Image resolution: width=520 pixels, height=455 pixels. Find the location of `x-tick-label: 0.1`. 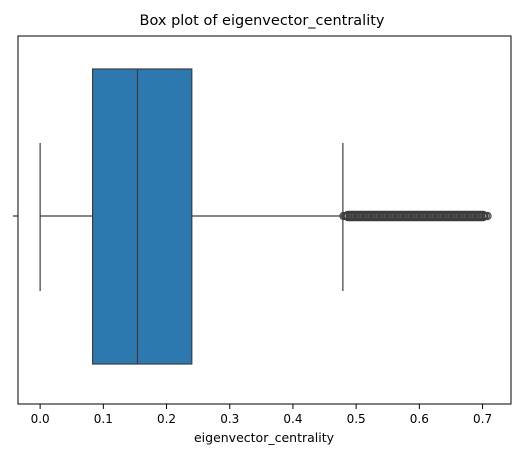

x-tick-label: 0.1 is located at coordinates (103, 419).